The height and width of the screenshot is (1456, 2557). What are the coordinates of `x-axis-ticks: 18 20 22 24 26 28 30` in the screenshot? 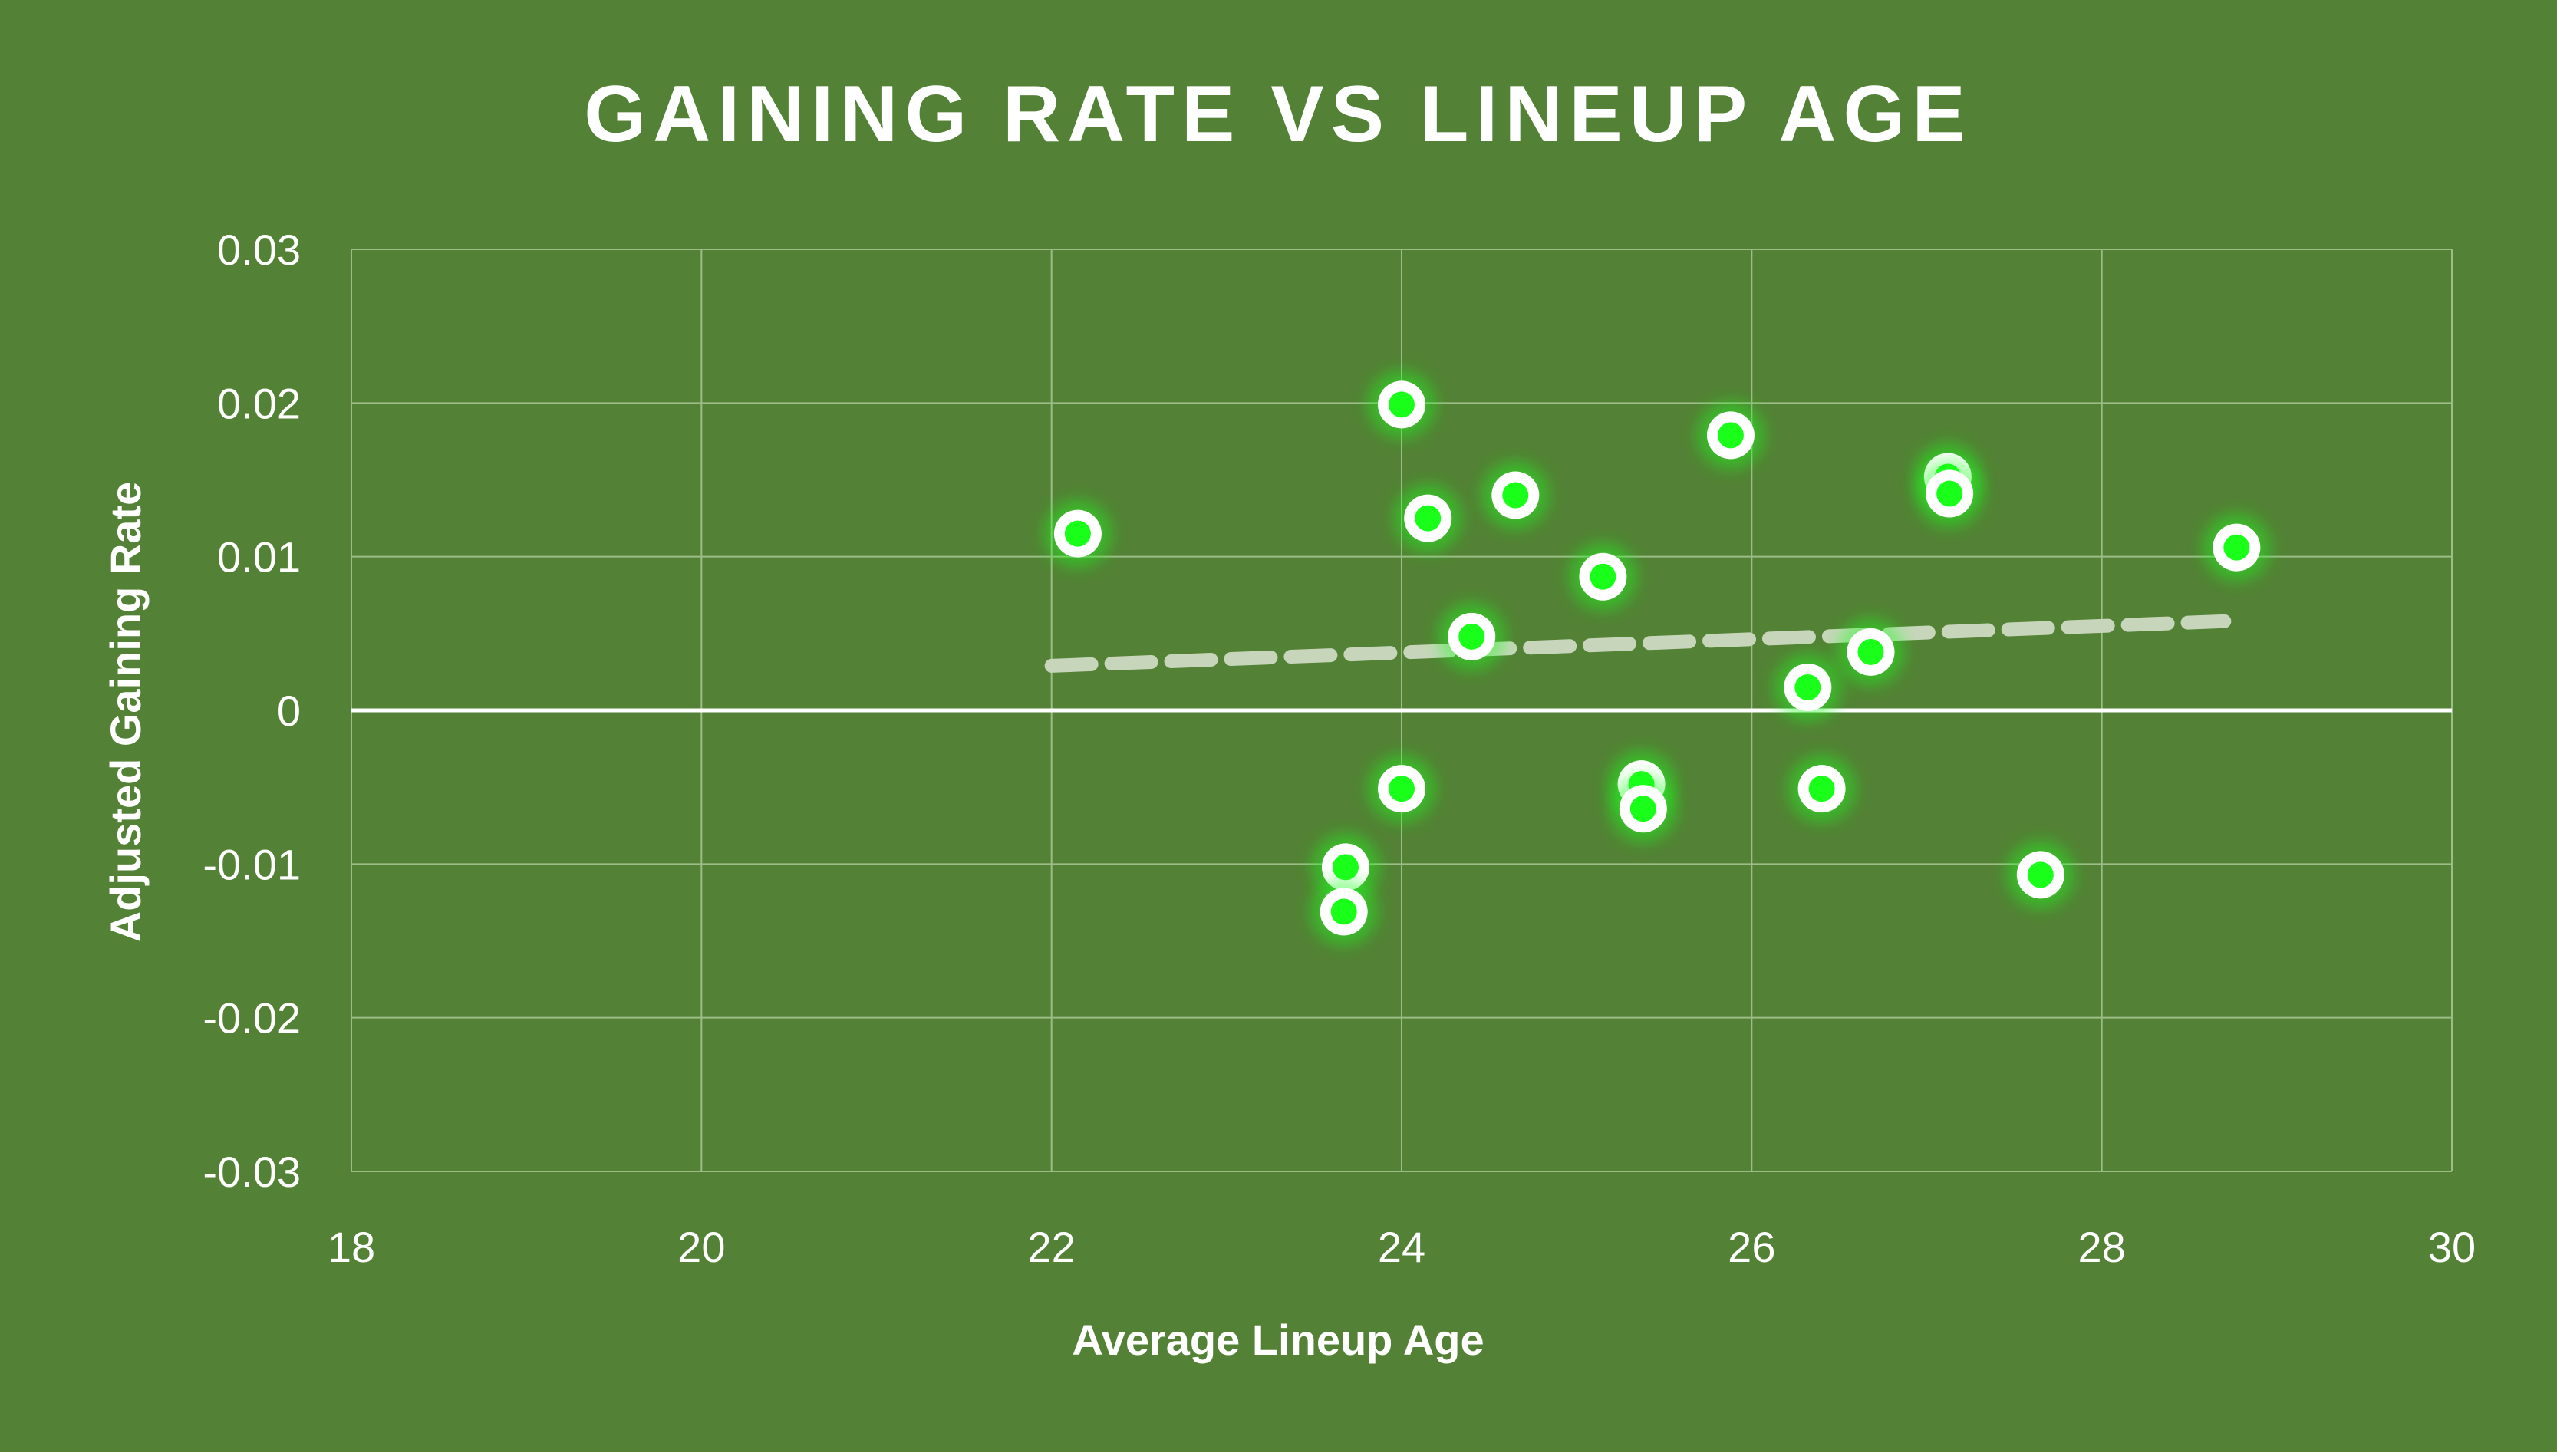 It's located at (1402, 1247).